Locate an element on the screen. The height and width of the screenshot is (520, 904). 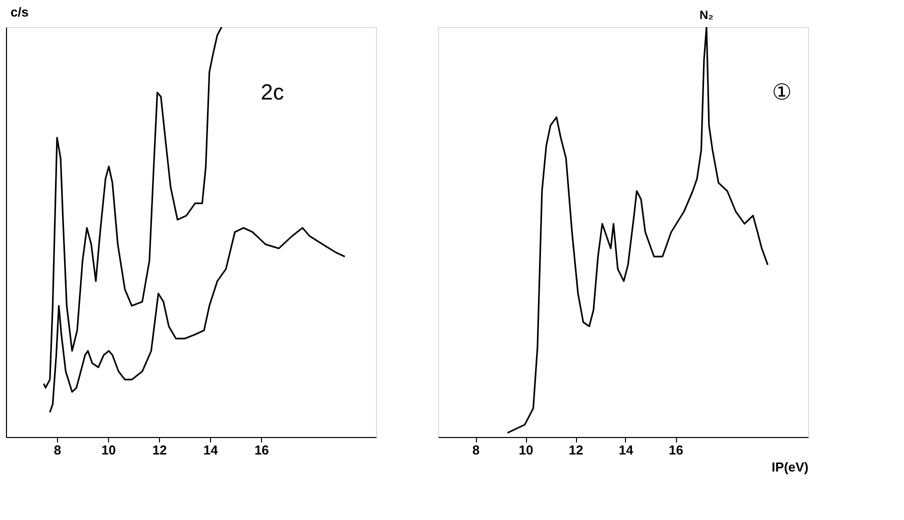
annotation: ① is located at coordinates (782, 92).